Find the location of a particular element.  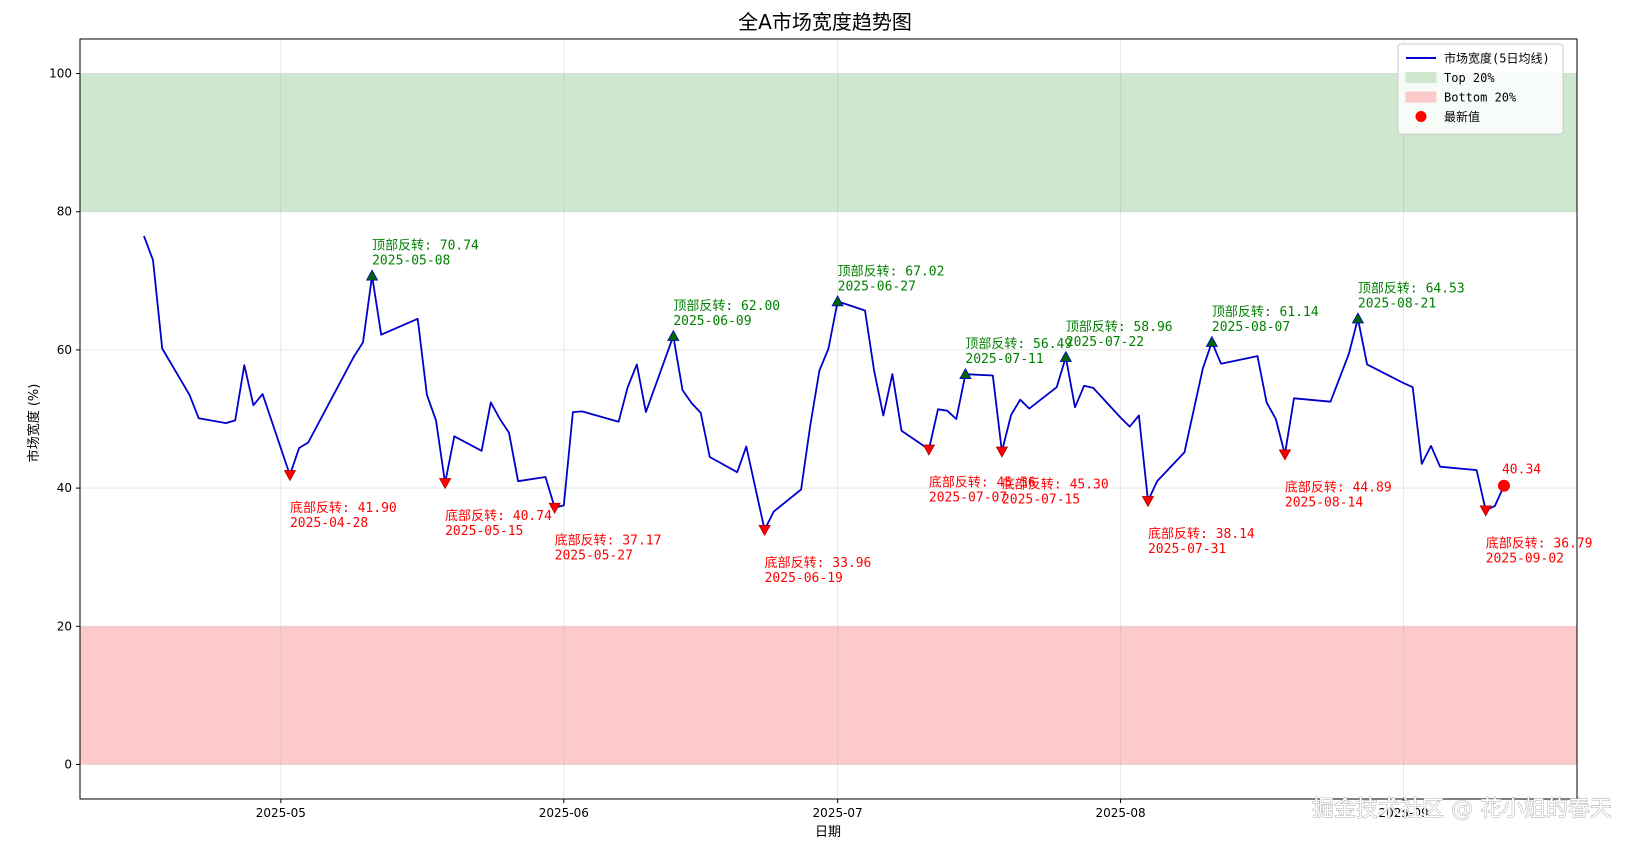

watermark: 掘金技术社区 @ 花小姐的春天 is located at coordinates (1462, 809).